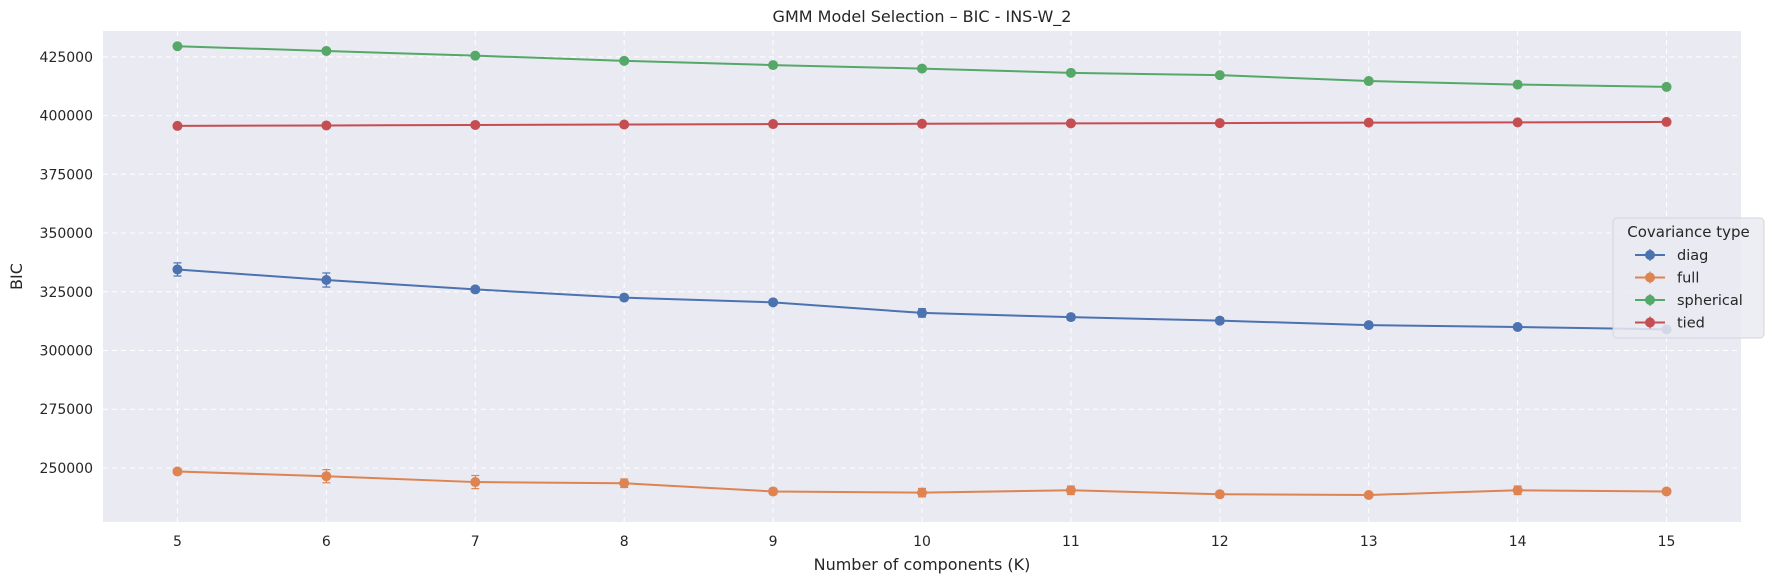 The height and width of the screenshot is (584, 1784). I want to click on x-tick-label: 7, so click(475, 542).